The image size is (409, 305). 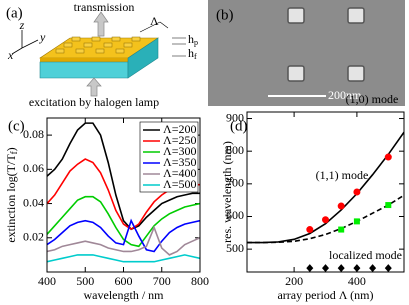 What do you see at coordinates (98, 45) in the screenshot?
I see `particles` at bounding box center [98, 45].